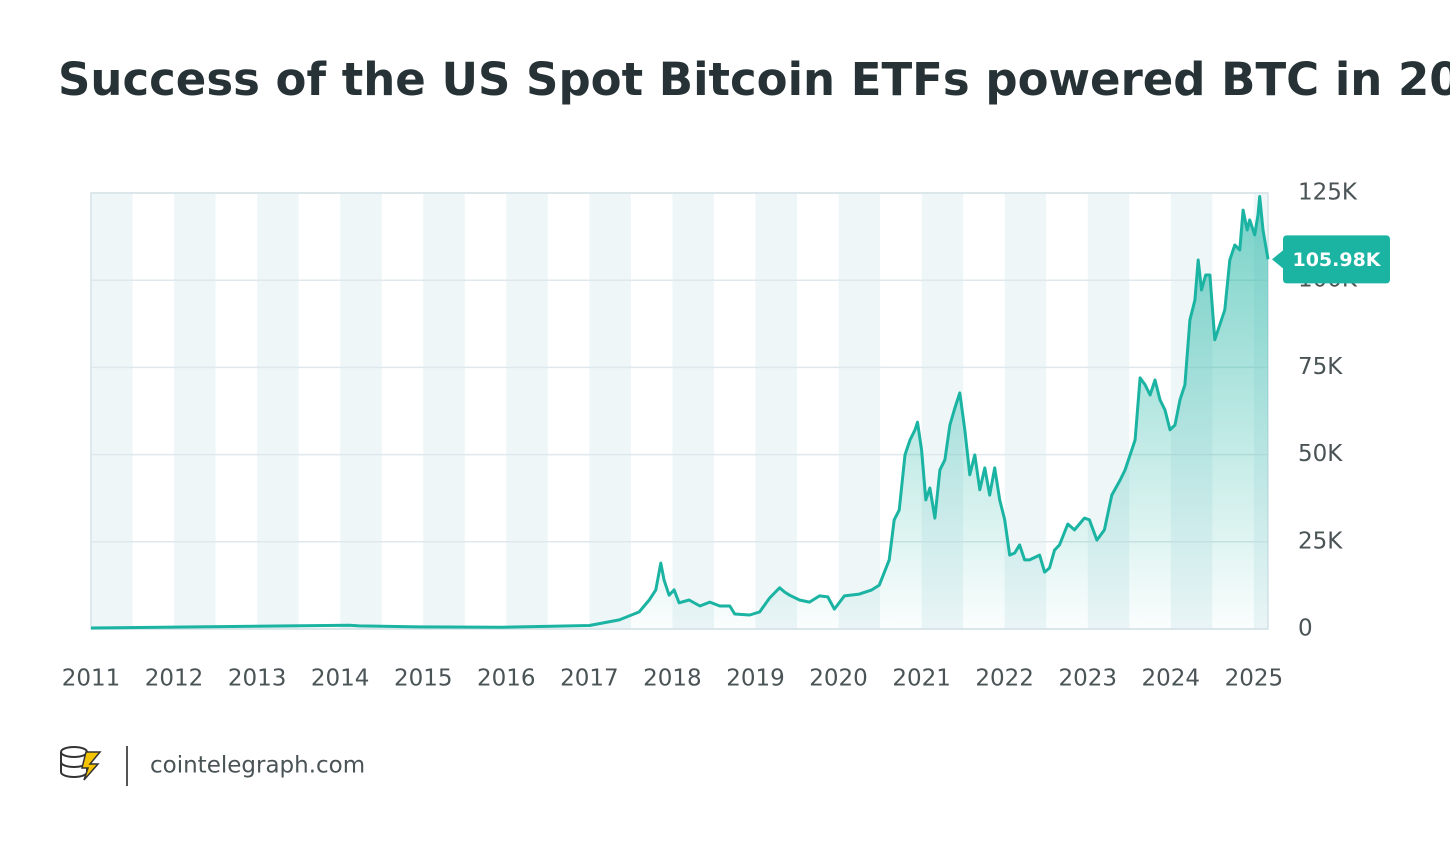  Describe the element at coordinates (589, 679) in the screenshot. I see `x-tick-label: 2017` at that location.